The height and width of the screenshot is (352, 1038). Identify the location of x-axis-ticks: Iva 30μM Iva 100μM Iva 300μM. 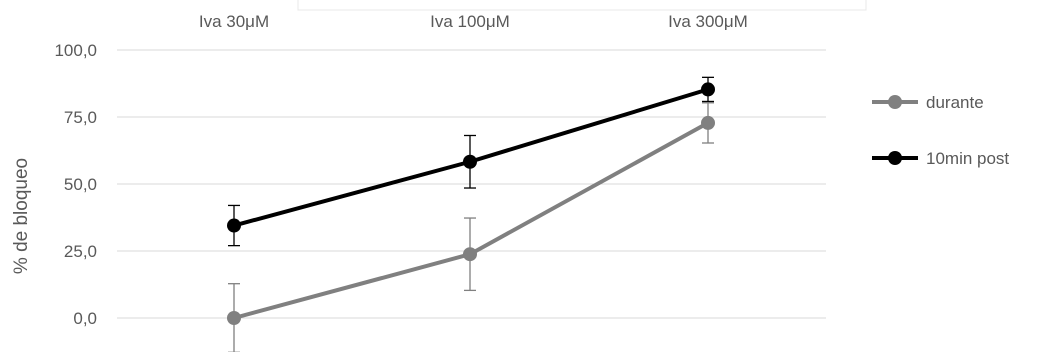
(473, 21).